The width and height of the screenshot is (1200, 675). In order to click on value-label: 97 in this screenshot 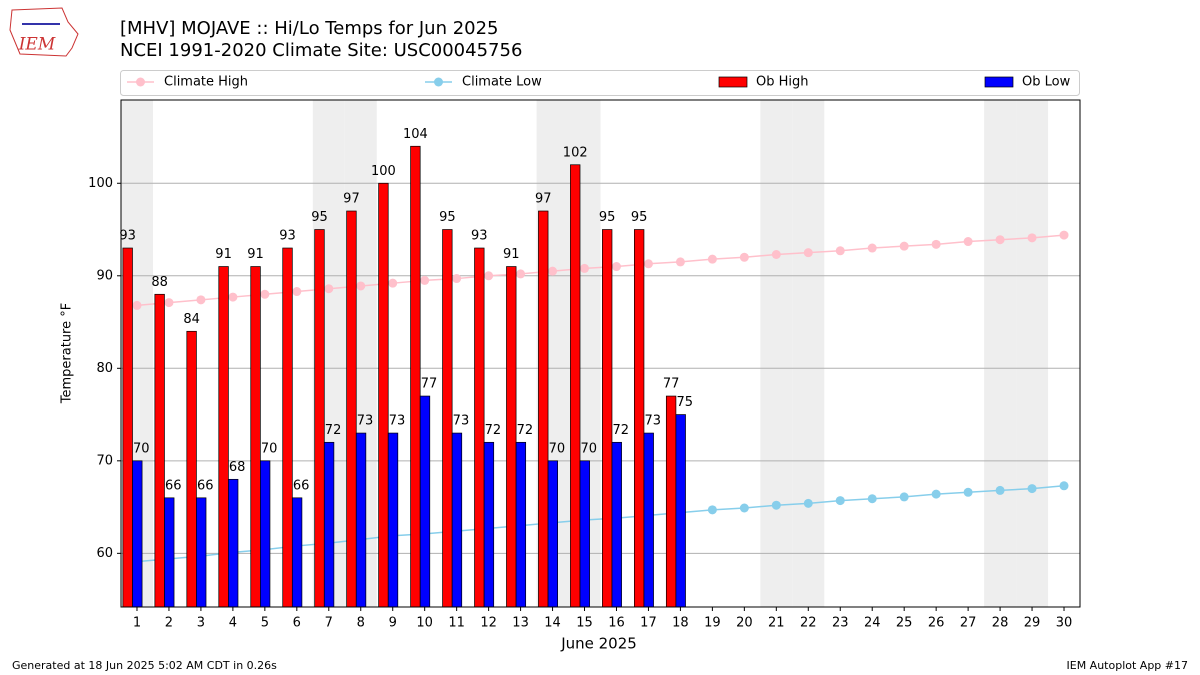, I will do `click(543, 199)`.